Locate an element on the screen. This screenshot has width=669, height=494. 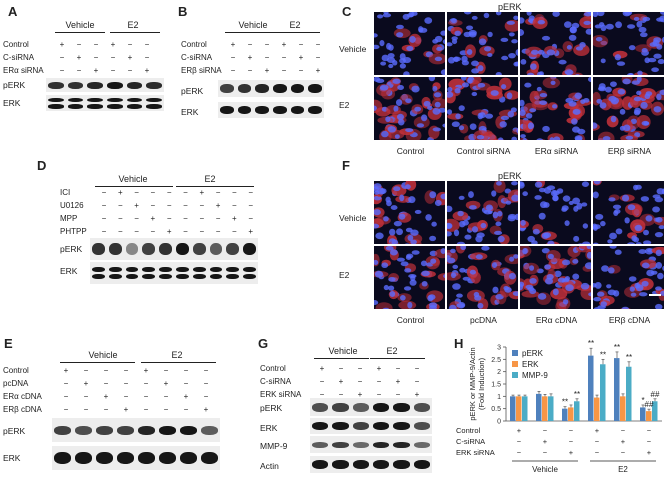
panel-e-row-pcdna: pcDNA is located at coordinates (16, 383).